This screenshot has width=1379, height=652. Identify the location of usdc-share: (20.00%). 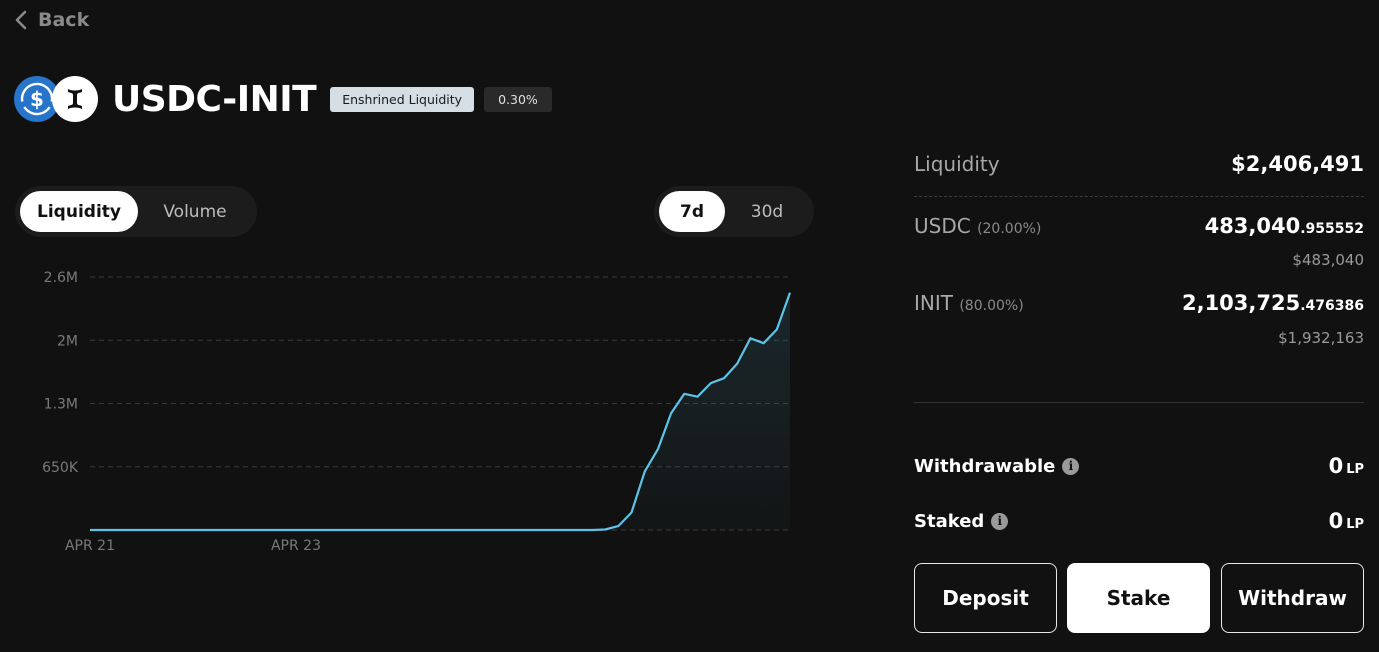
(1009, 229).